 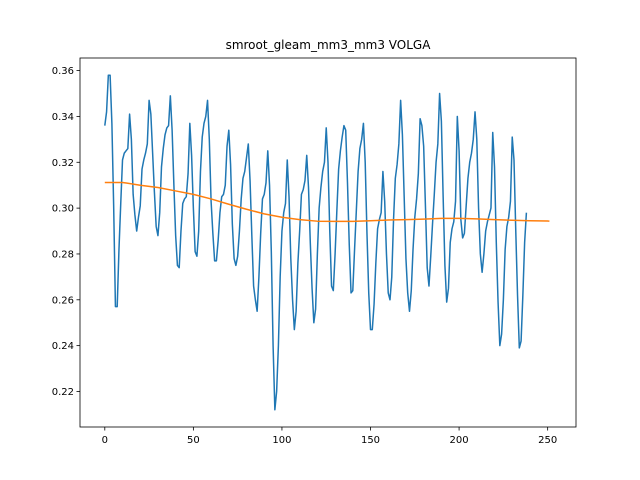 What do you see at coordinates (63, 254) in the screenshot?
I see `y-tick-label: 0.28` at bounding box center [63, 254].